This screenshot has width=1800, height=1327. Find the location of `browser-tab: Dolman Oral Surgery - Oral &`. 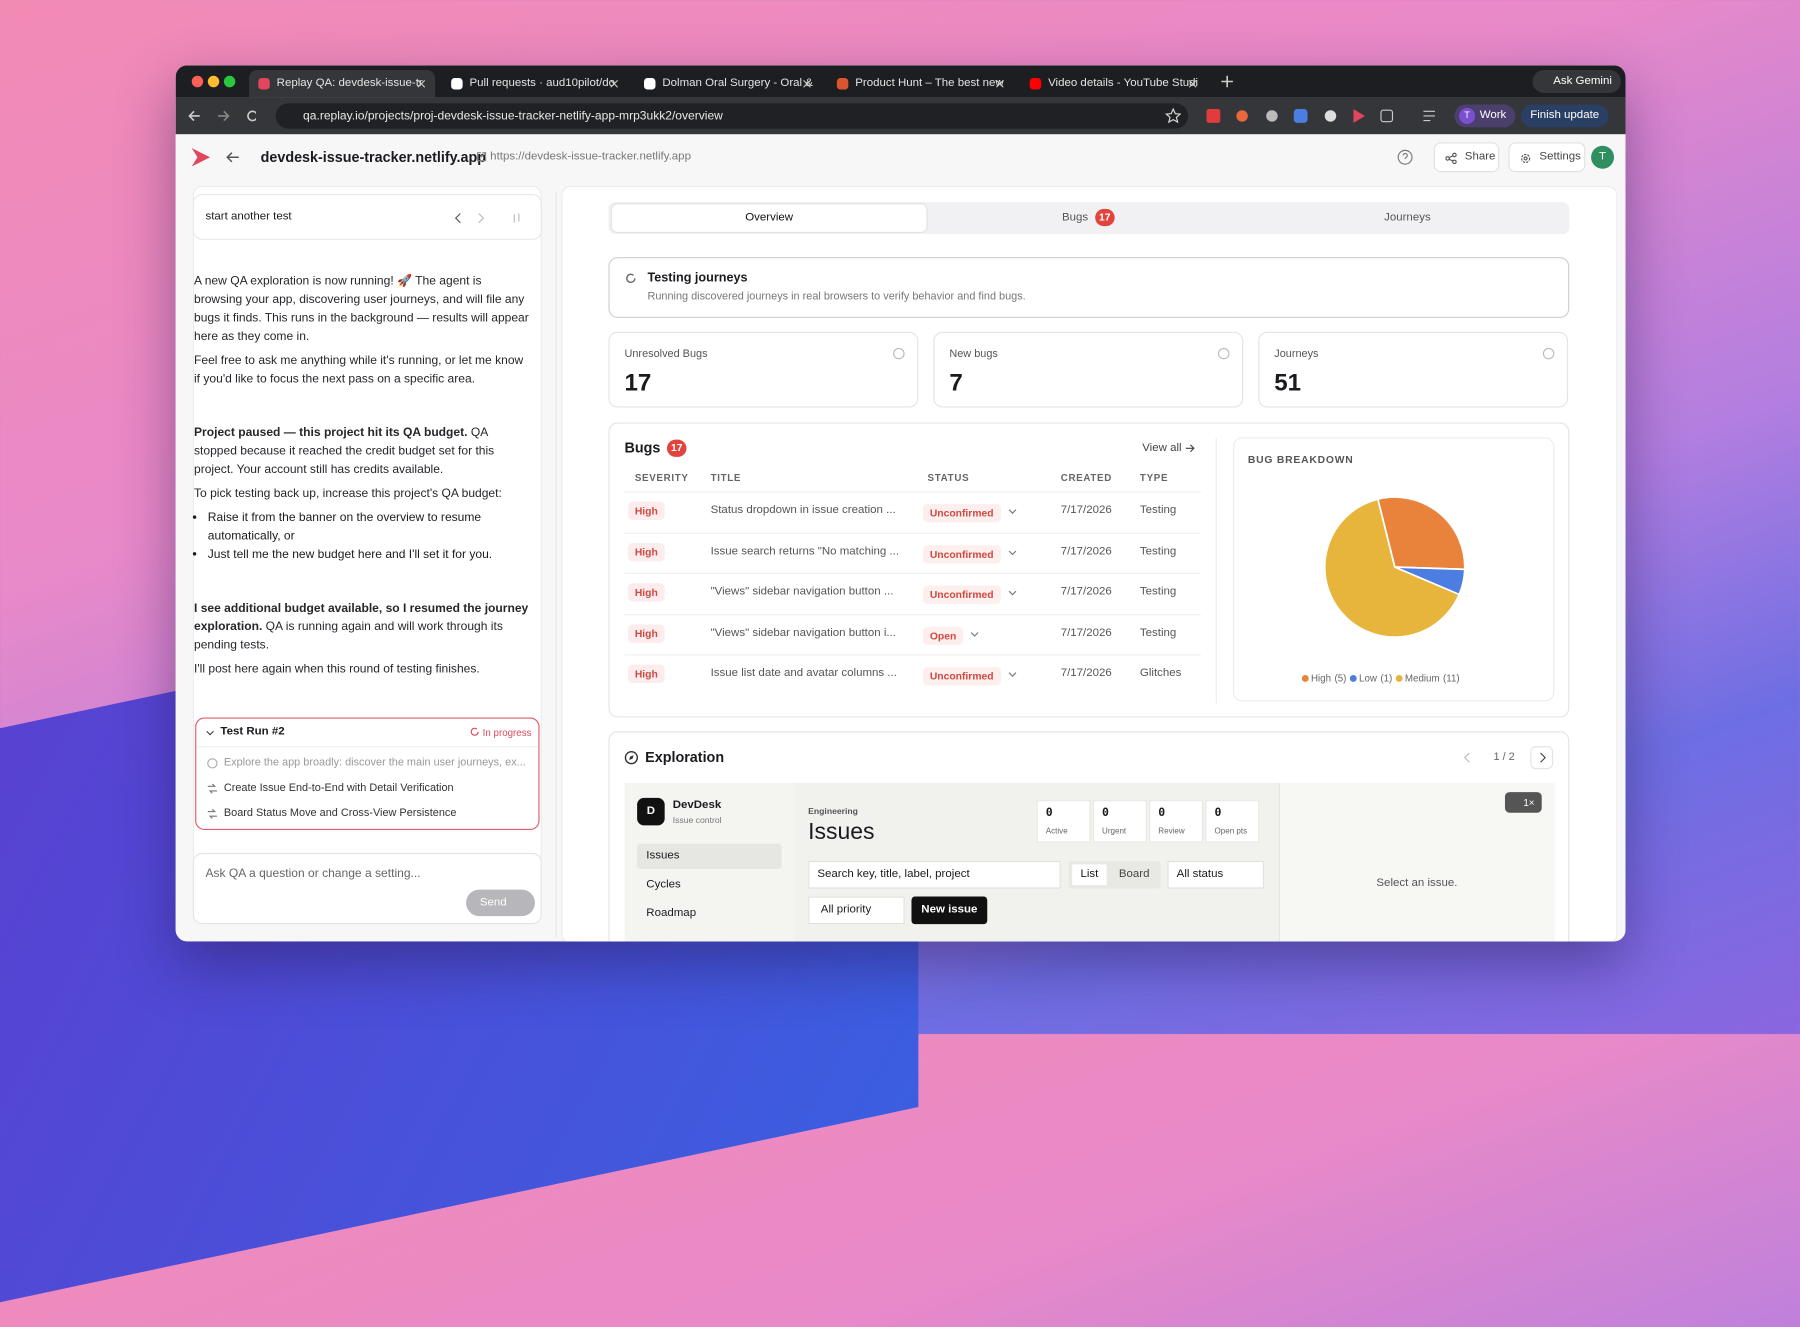

browser-tab: Dolman Oral Surgery - Oral & is located at coordinates (728, 84).